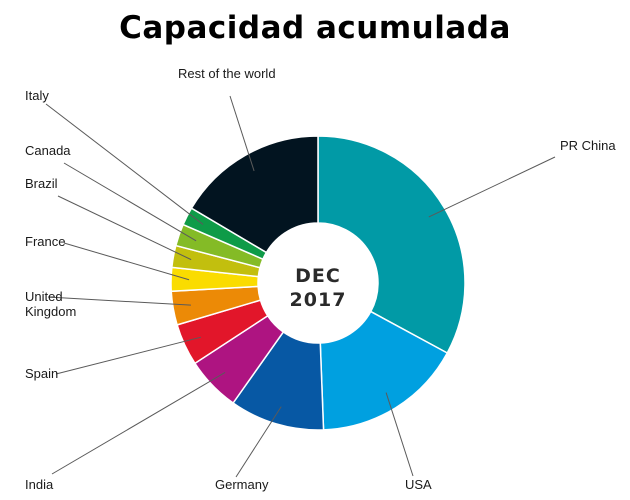 The height and width of the screenshot is (500, 630). Describe the element at coordinates (315, 28) in the screenshot. I see `chart-title: Capacidad acumulada` at that location.